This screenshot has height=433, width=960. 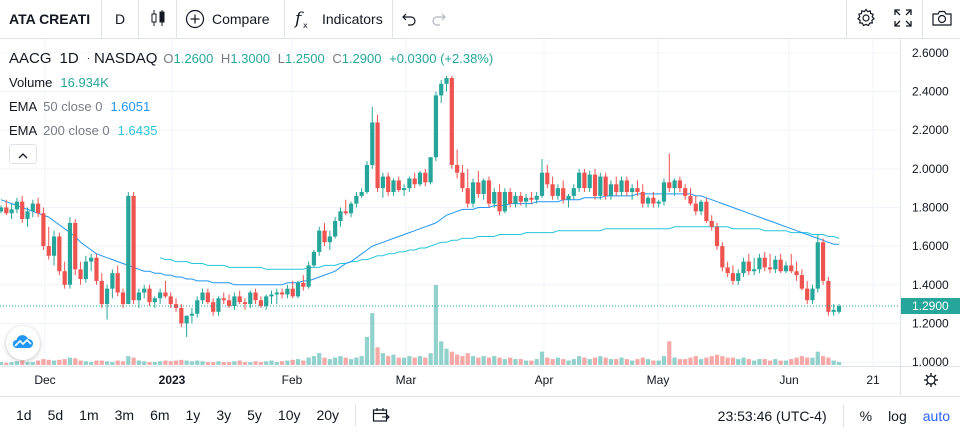 I want to click on range-6m-button: 6m, so click(x=160, y=415).